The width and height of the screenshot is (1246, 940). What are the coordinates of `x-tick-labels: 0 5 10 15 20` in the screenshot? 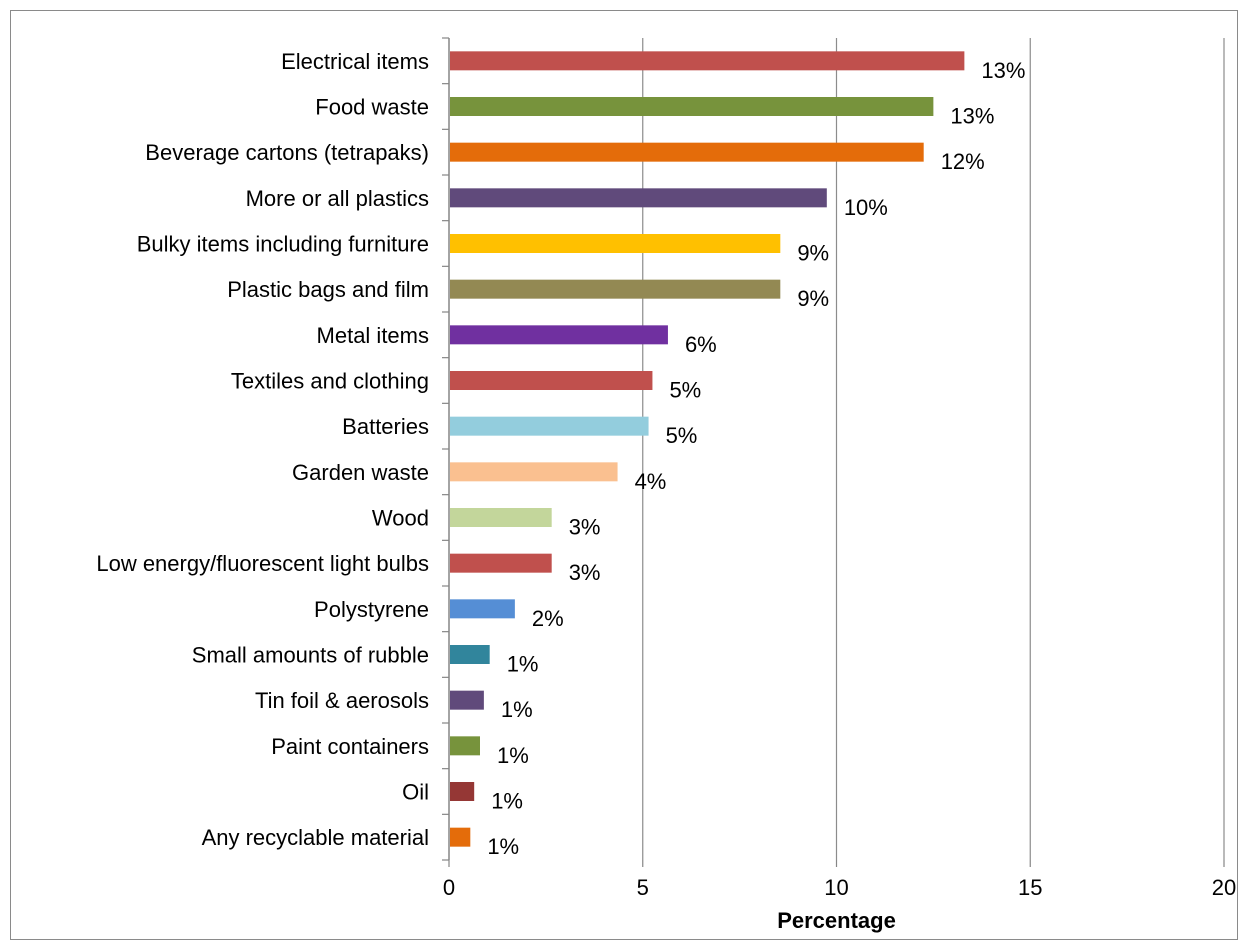 It's located at (839, 887).